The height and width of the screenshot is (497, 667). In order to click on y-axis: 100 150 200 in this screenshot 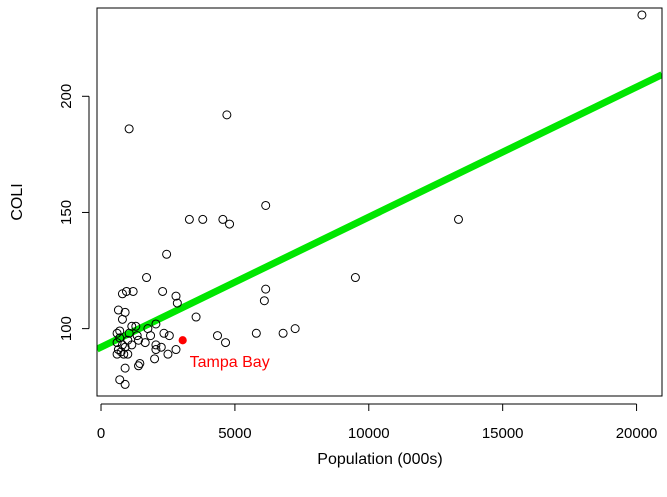, I will do `click(74, 212)`.